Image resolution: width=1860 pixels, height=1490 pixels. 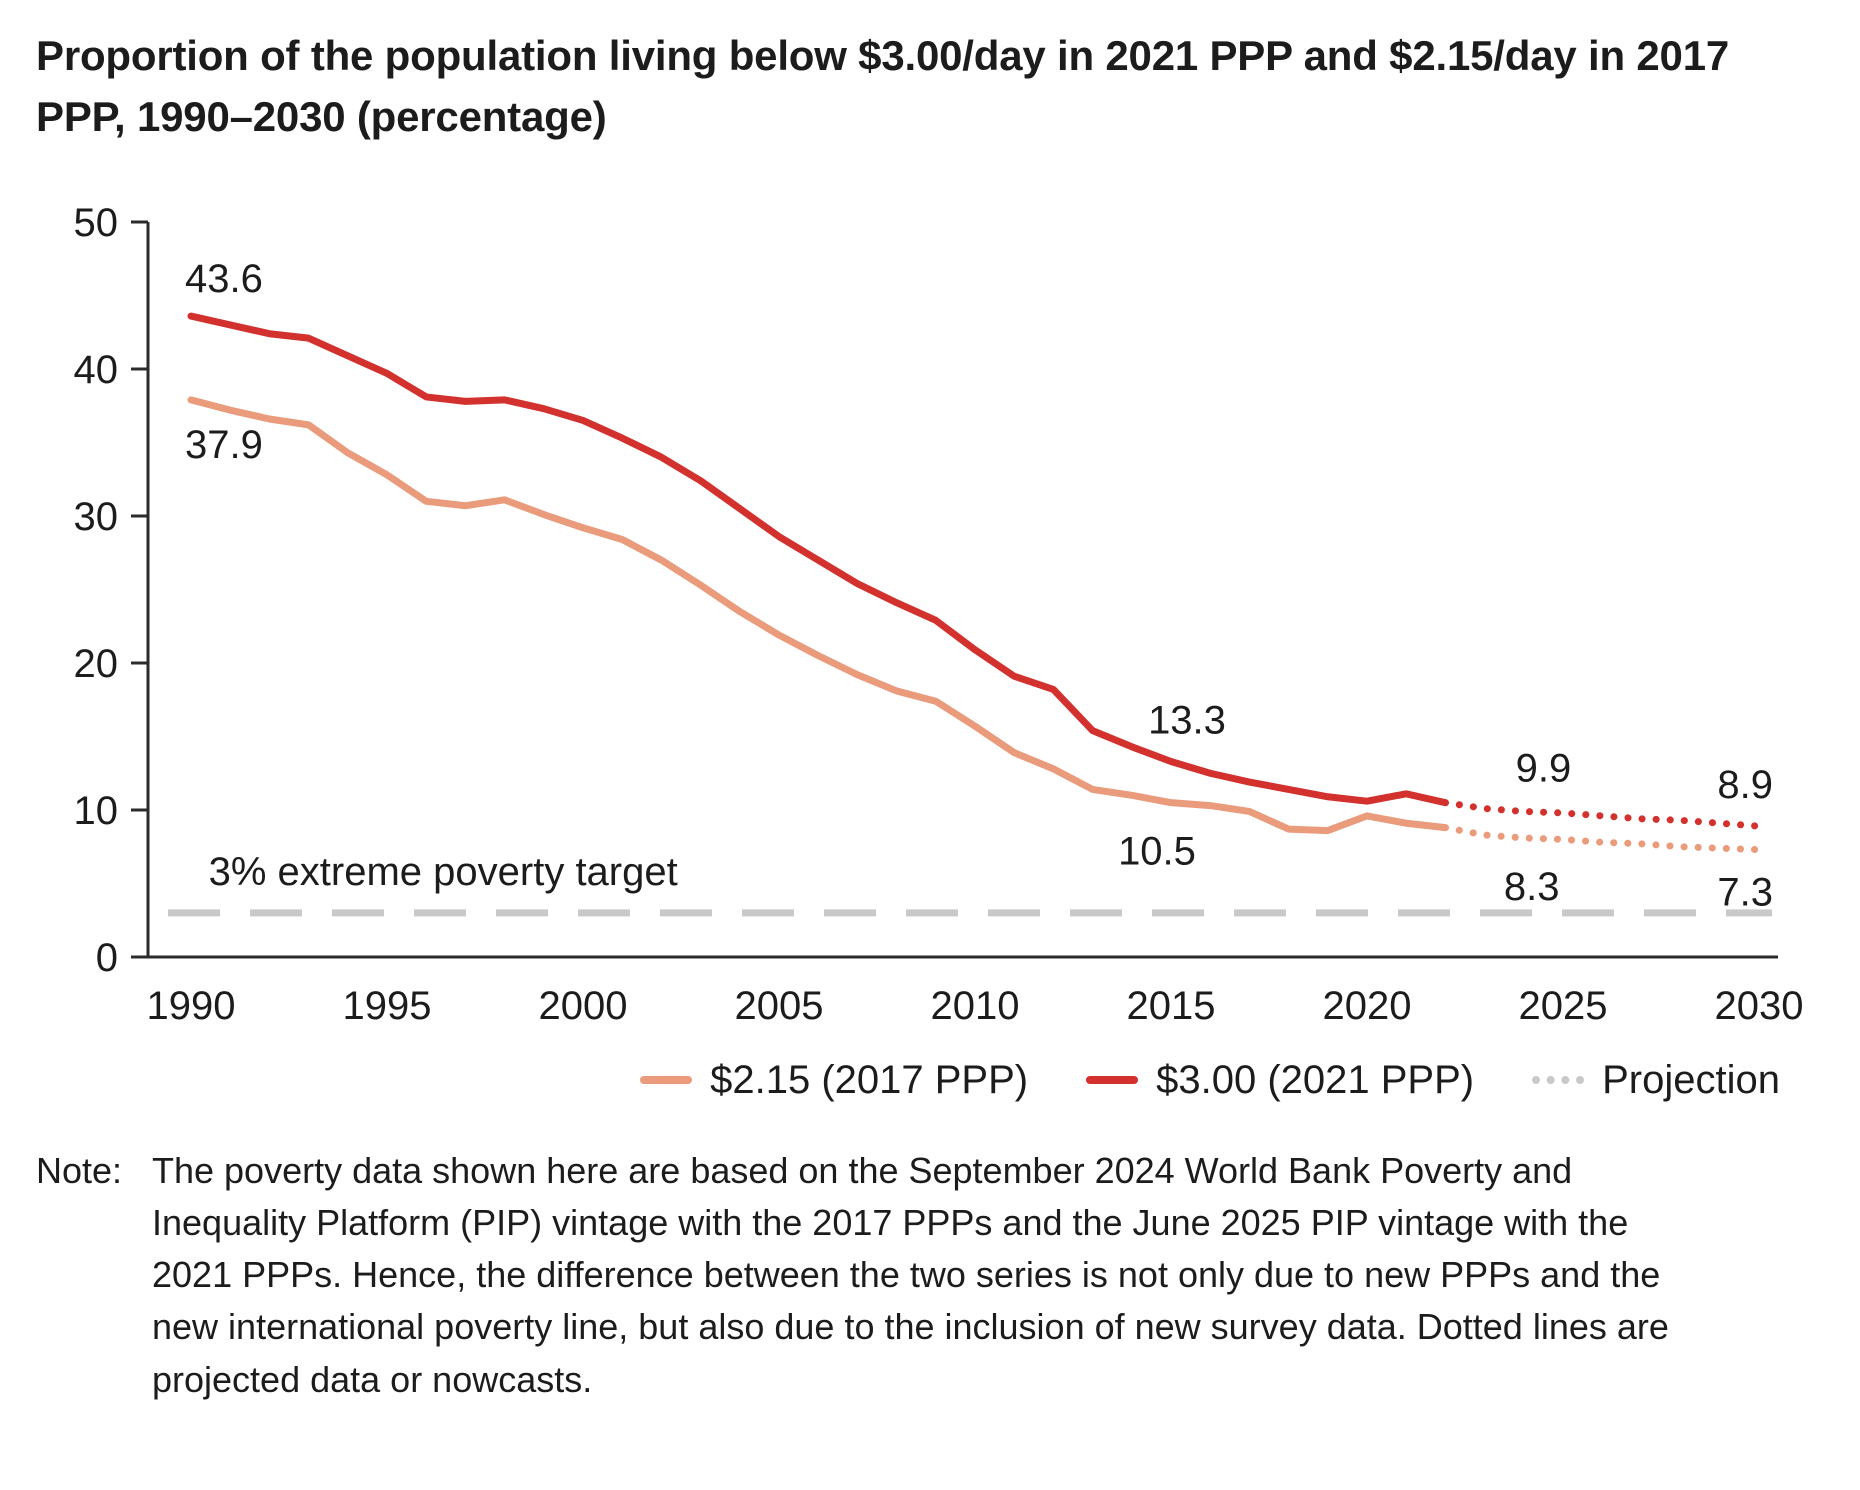 What do you see at coordinates (191, 1006) in the screenshot?
I see `x-tick-label: 1990` at bounding box center [191, 1006].